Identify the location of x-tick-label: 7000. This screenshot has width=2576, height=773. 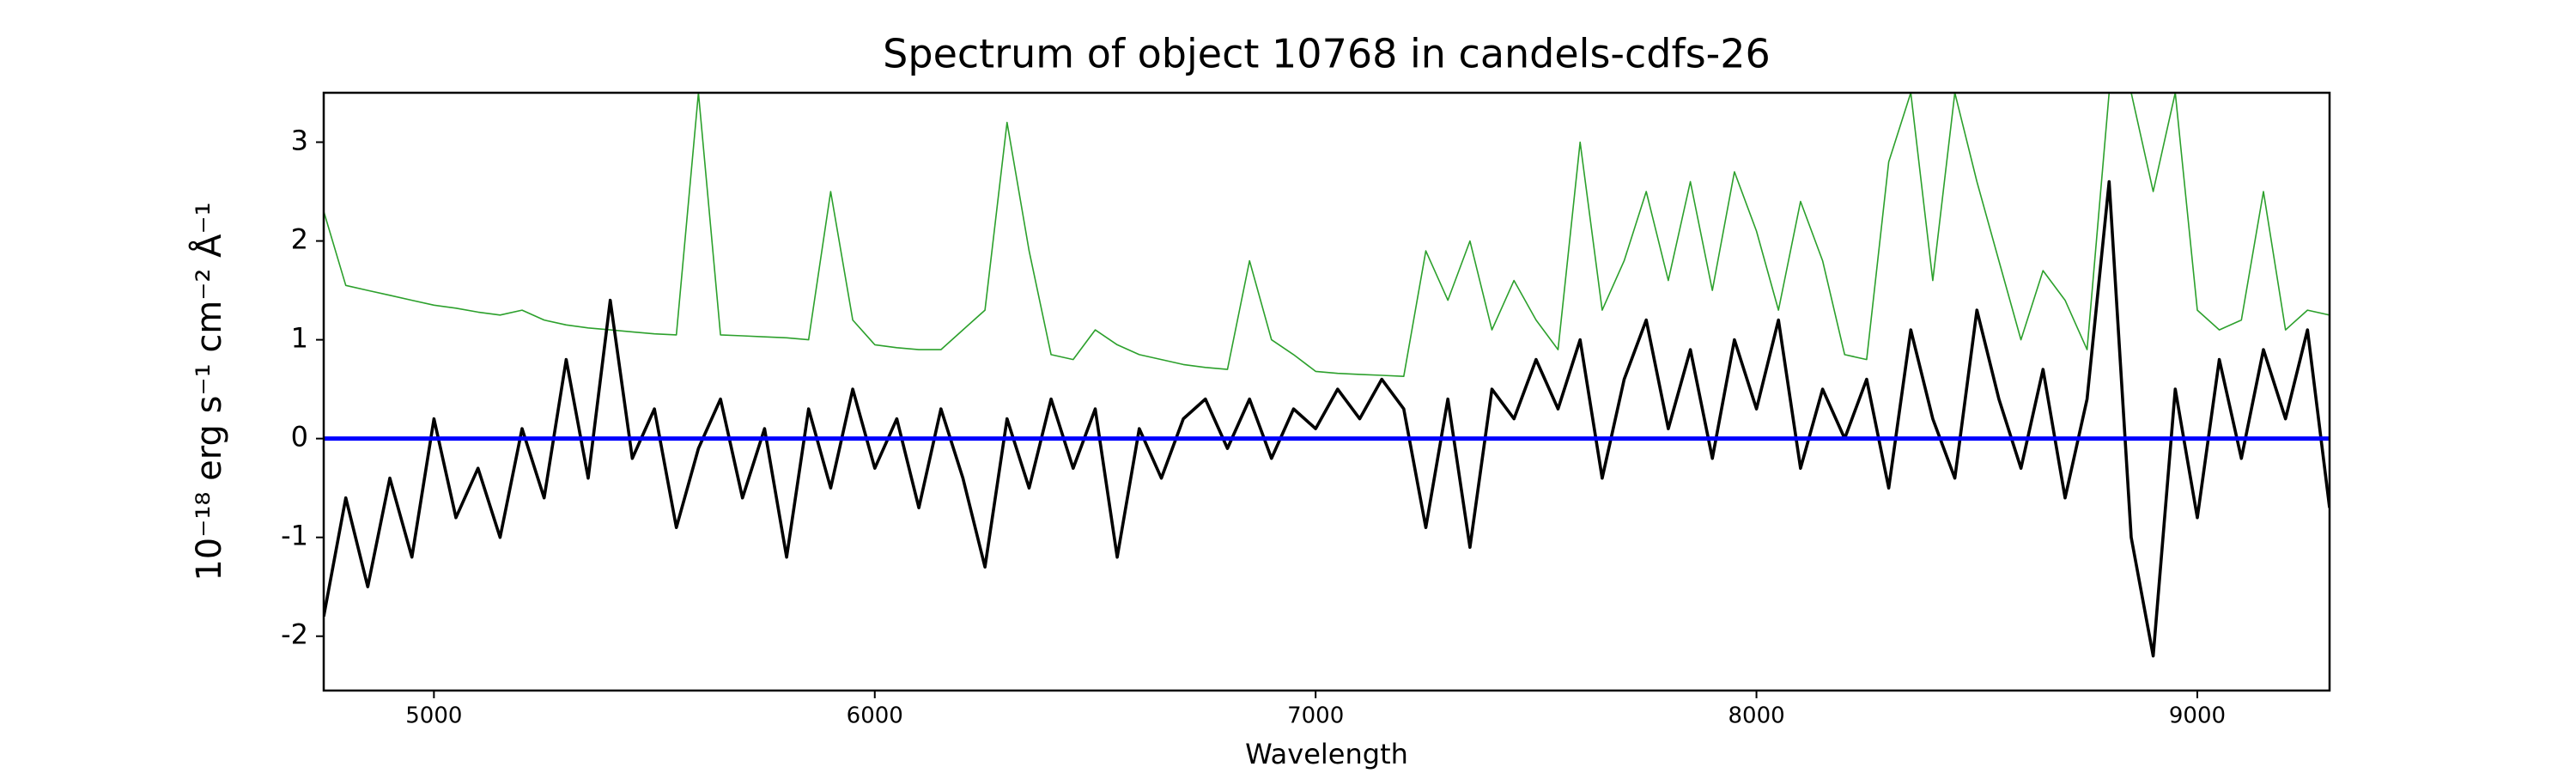
(1316, 716).